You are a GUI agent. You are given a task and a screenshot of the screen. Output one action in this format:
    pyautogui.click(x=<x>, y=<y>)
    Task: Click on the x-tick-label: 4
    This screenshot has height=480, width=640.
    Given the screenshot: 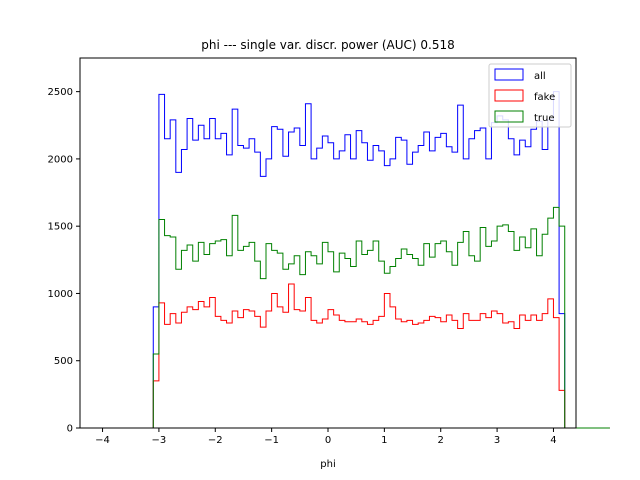 What is the action you would take?
    pyautogui.click(x=553, y=440)
    